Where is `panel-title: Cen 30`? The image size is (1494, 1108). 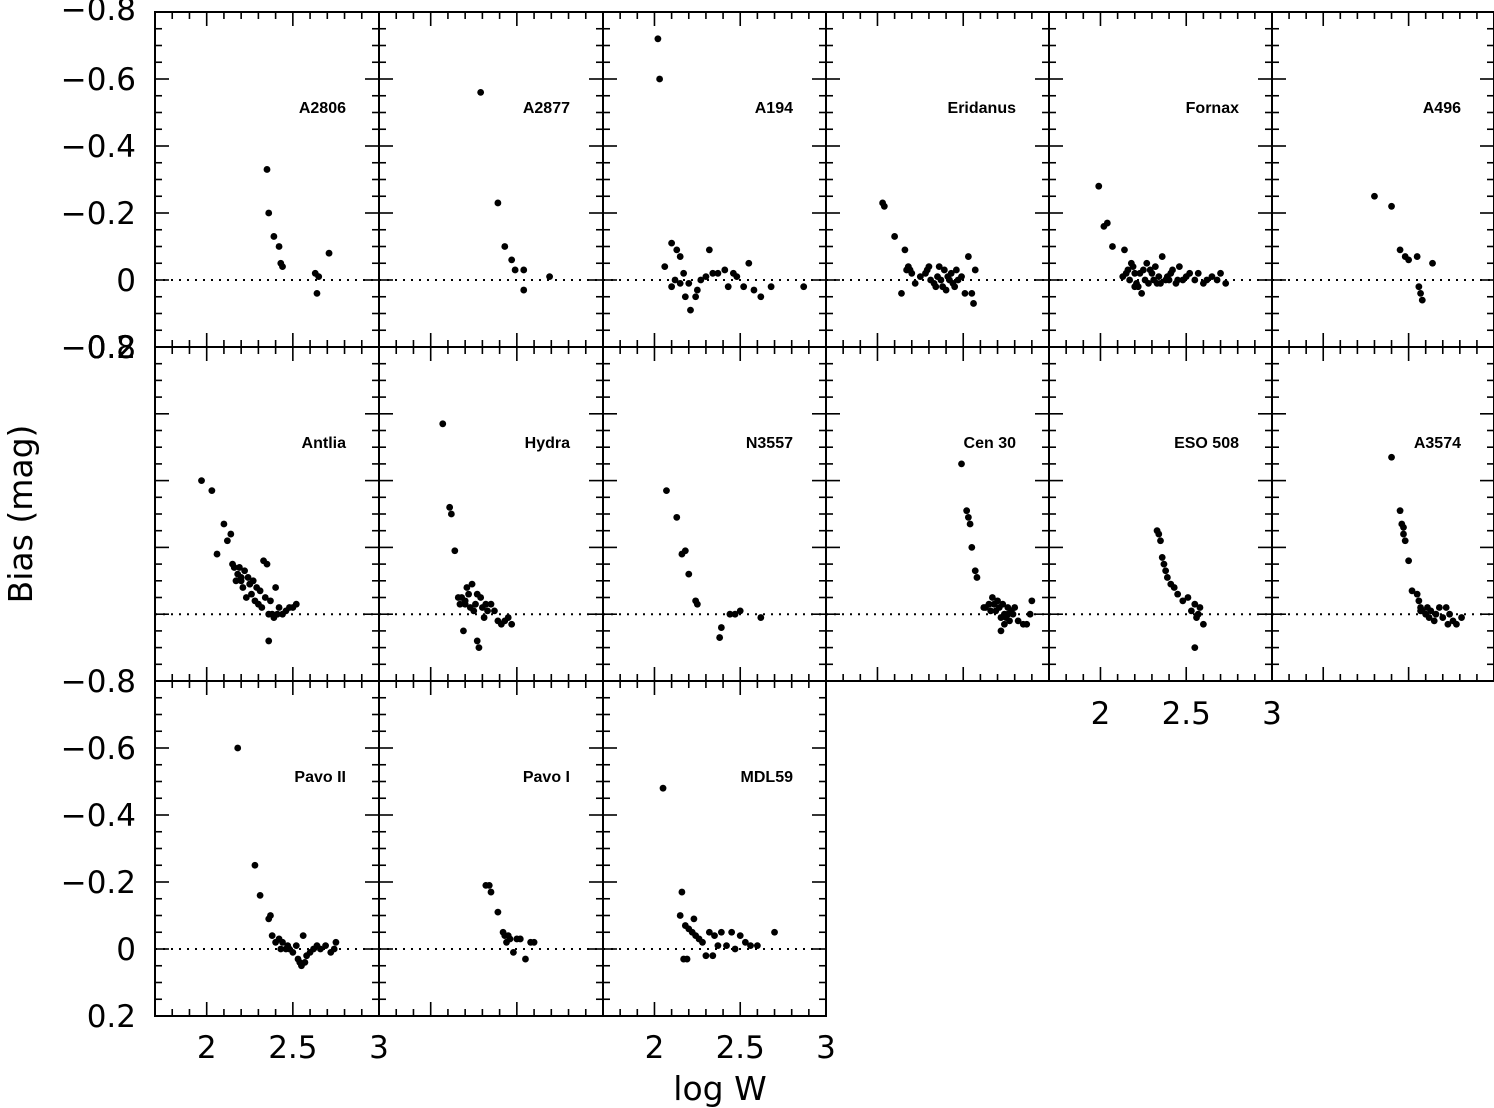 panel-title: Cen 30 is located at coordinates (990, 443).